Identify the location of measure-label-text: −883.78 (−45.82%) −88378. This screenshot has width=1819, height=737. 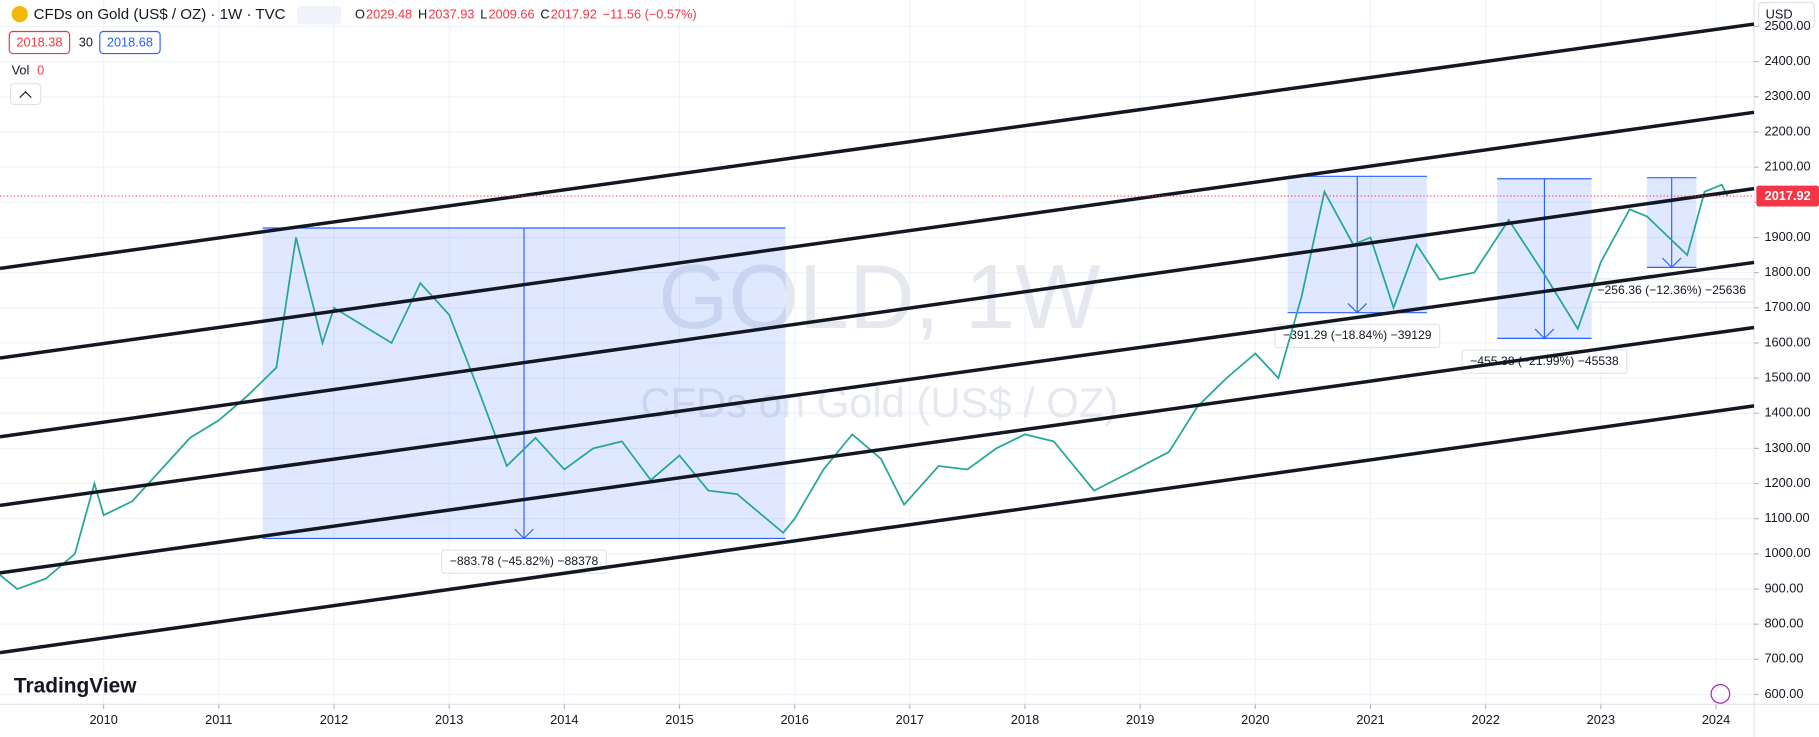
(524, 561).